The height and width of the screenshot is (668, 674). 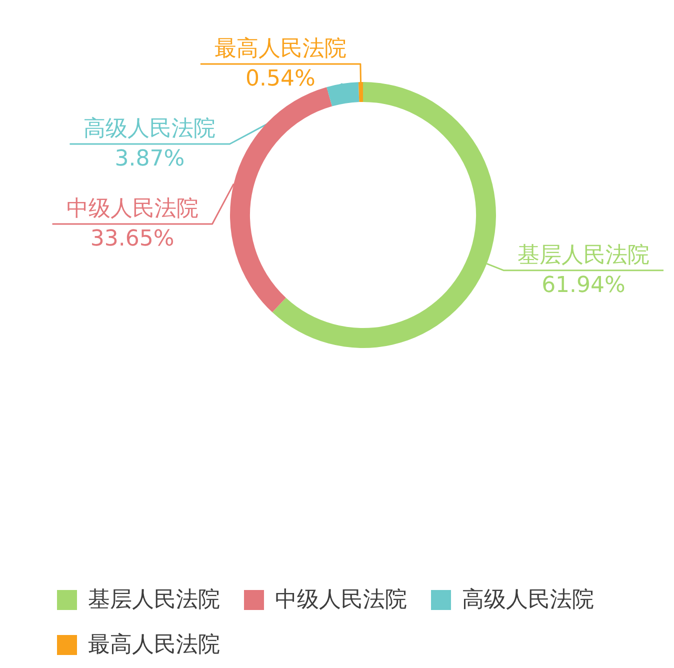 What do you see at coordinates (154, 600) in the screenshot?
I see `legend-label: 基层人民法院` at bounding box center [154, 600].